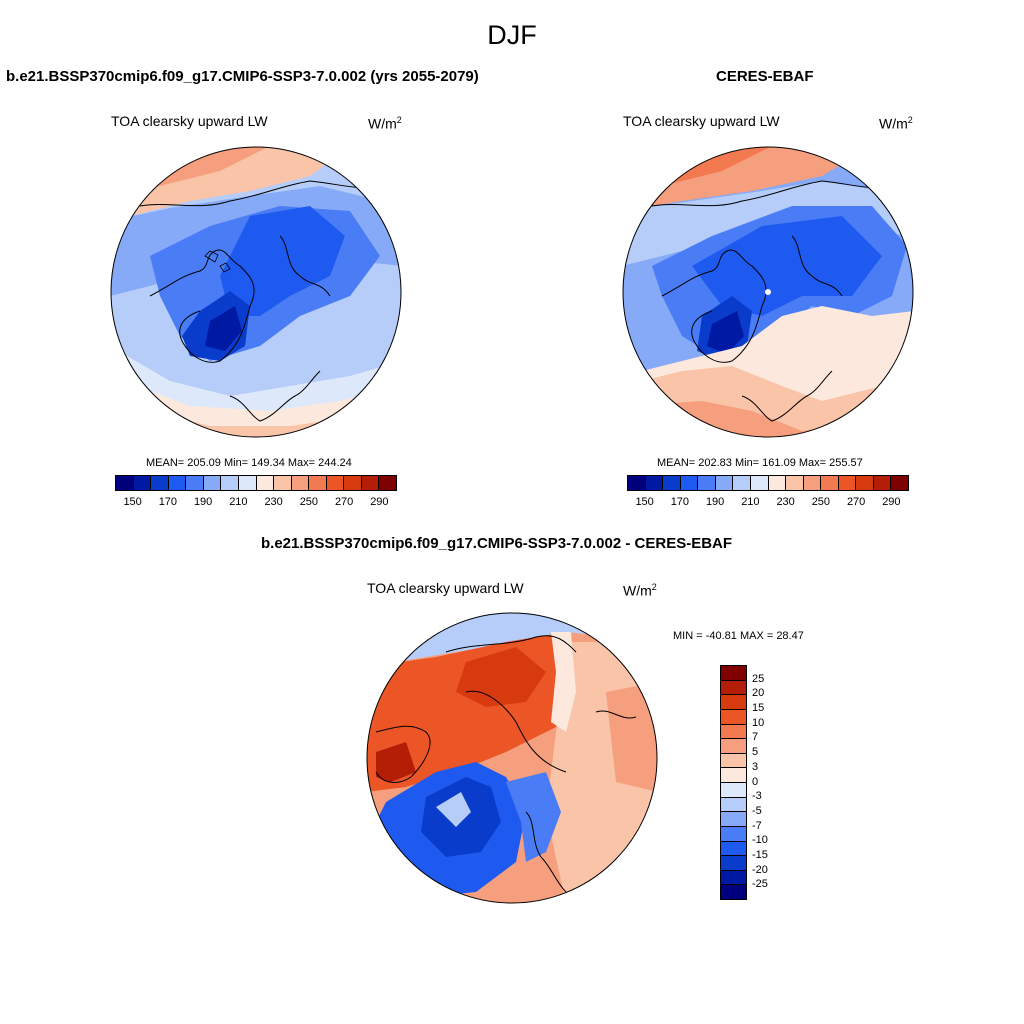  I want to click on colorbar-tick-label: -3, so click(757, 796).